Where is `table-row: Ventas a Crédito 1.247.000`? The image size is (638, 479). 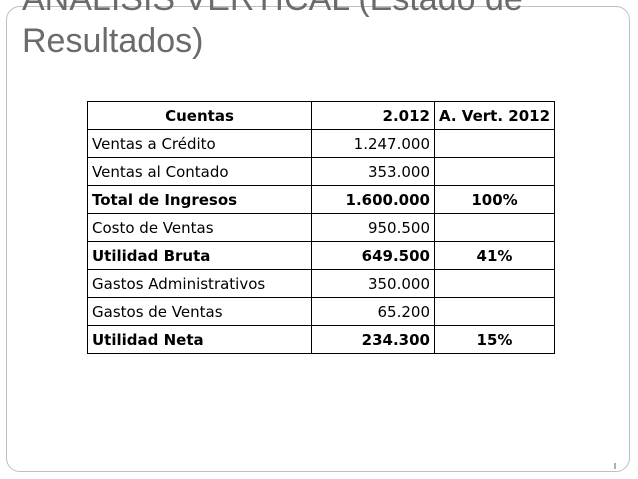
table-row: Ventas a Crédito 1.247.000 is located at coordinates (321, 143).